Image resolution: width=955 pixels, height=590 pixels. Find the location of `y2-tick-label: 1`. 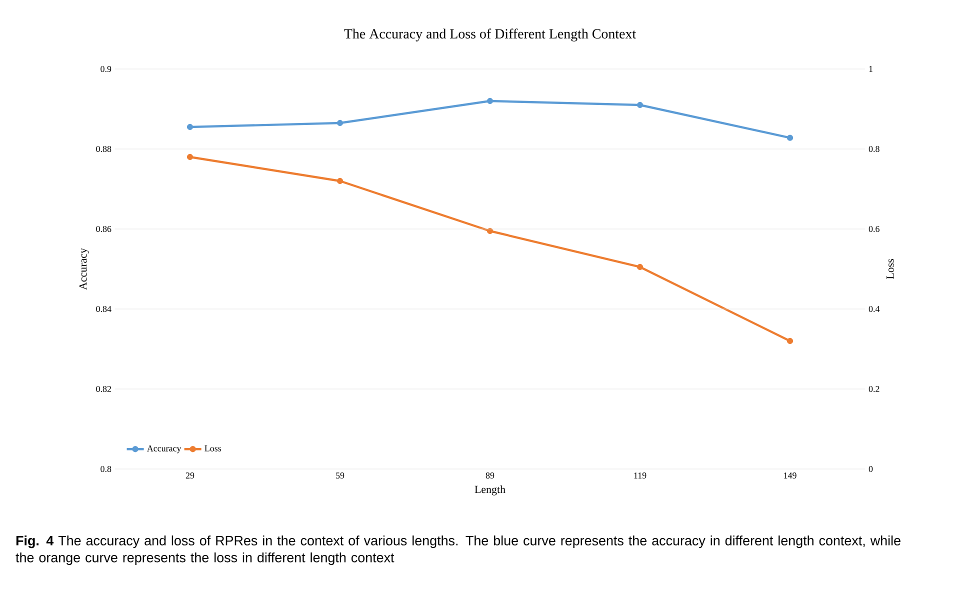

y2-tick-label: 1 is located at coordinates (870, 69).